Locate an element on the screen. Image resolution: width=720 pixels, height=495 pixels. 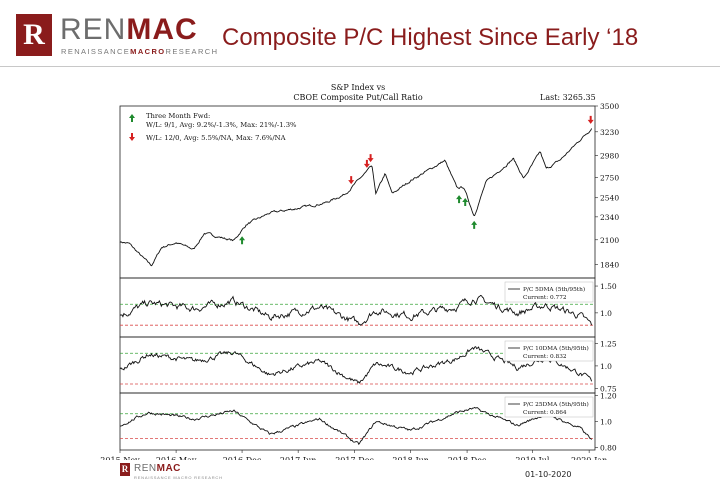
chart-title-line1: S&P Index vs is located at coordinates (358, 87).